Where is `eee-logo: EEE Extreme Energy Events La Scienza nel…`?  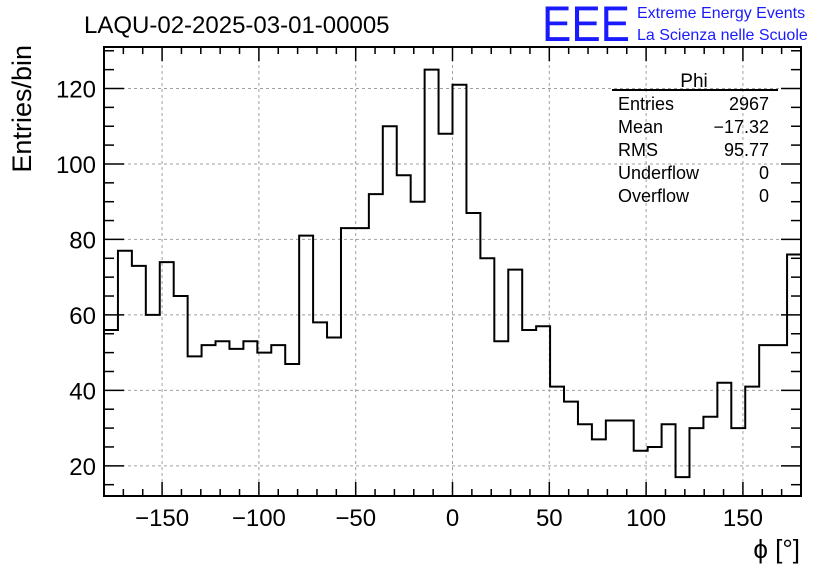 eee-logo: EEE Extreme Energy Events La Scienza nel… is located at coordinates (675, 26).